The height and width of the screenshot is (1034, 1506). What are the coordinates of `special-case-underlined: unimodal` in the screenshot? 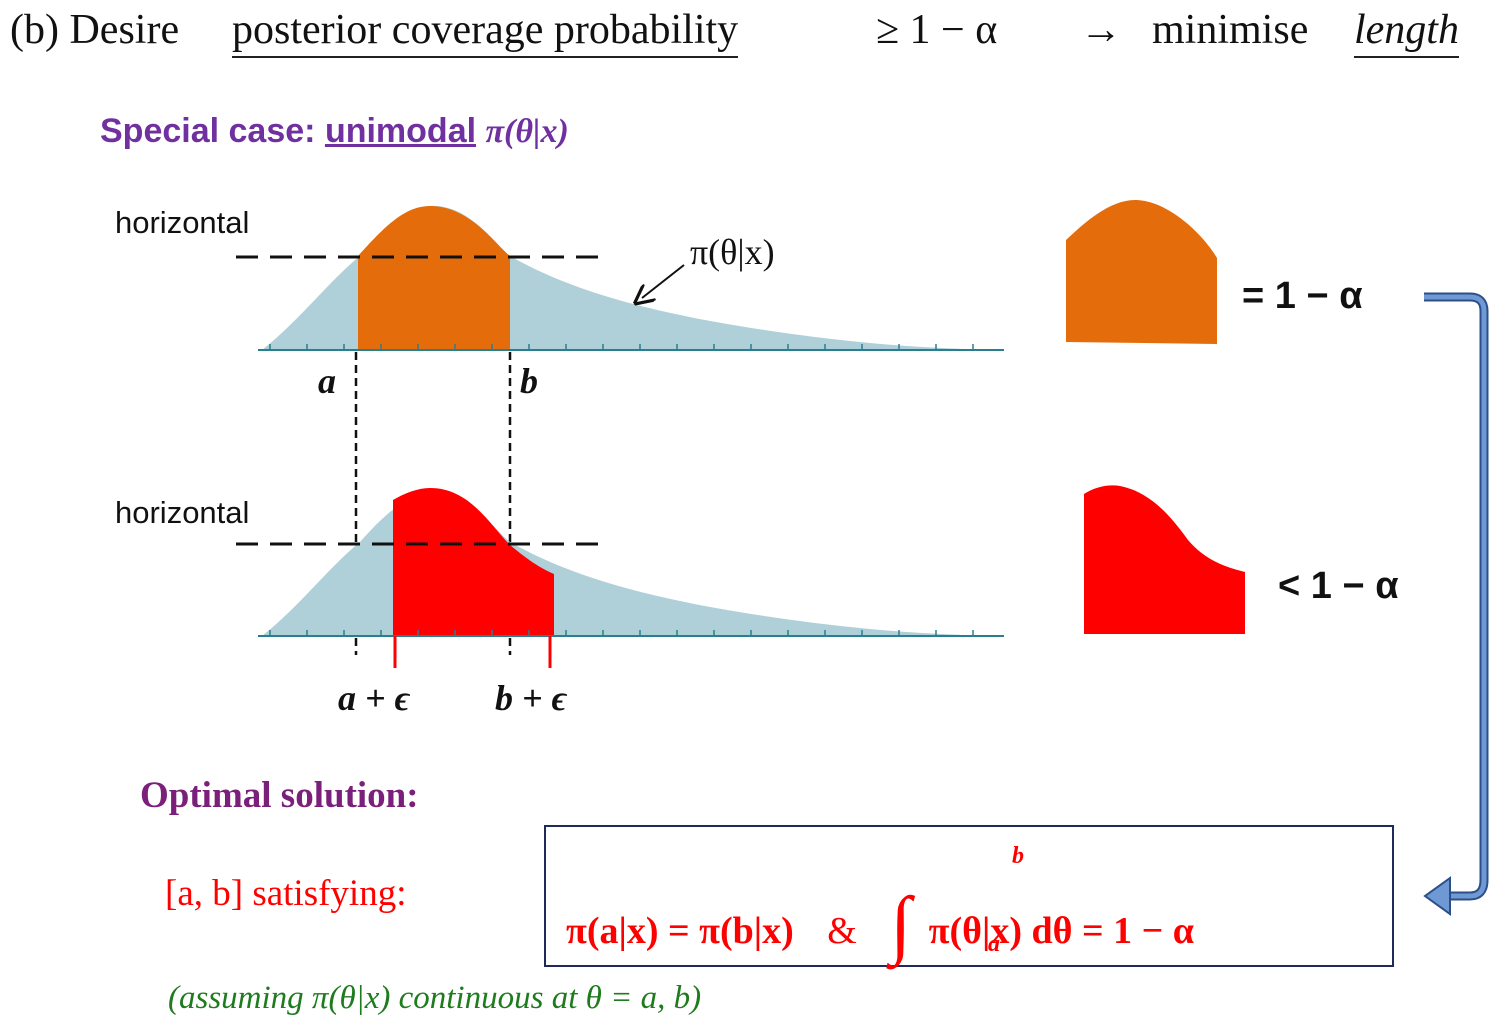 It's located at (400, 131).